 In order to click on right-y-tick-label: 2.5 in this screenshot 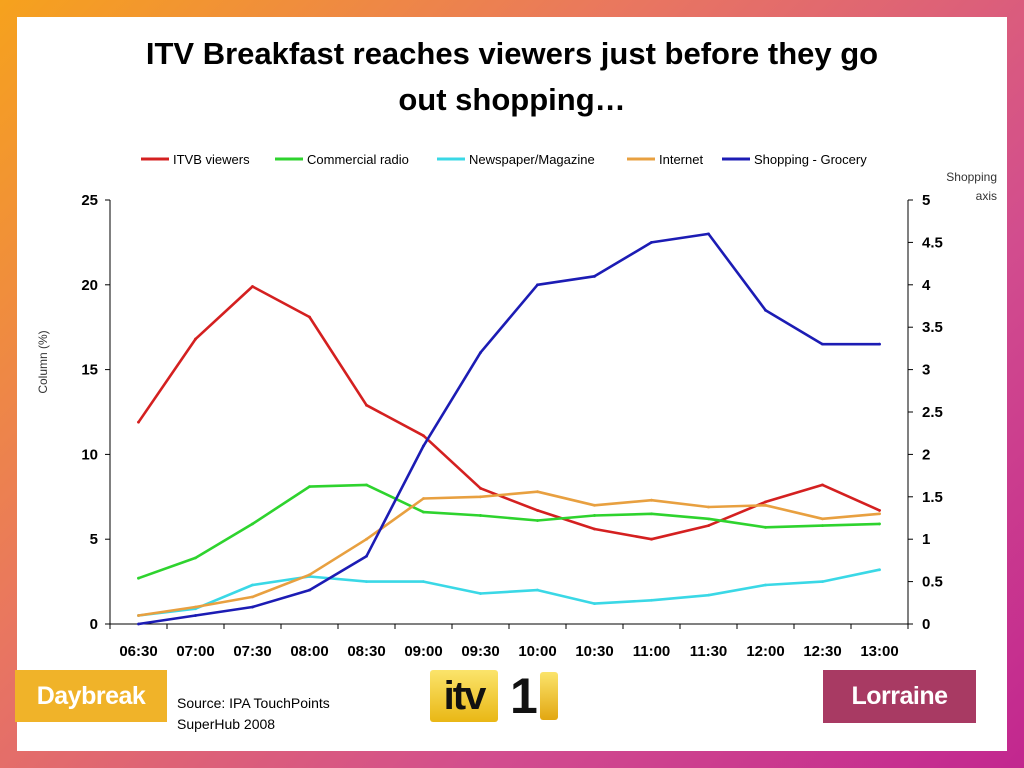, I will do `click(932, 412)`.